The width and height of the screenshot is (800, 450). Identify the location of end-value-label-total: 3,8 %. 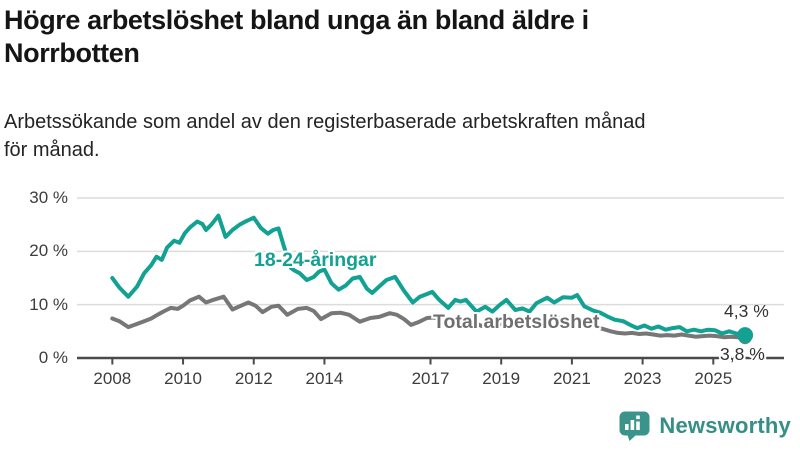
(742, 354).